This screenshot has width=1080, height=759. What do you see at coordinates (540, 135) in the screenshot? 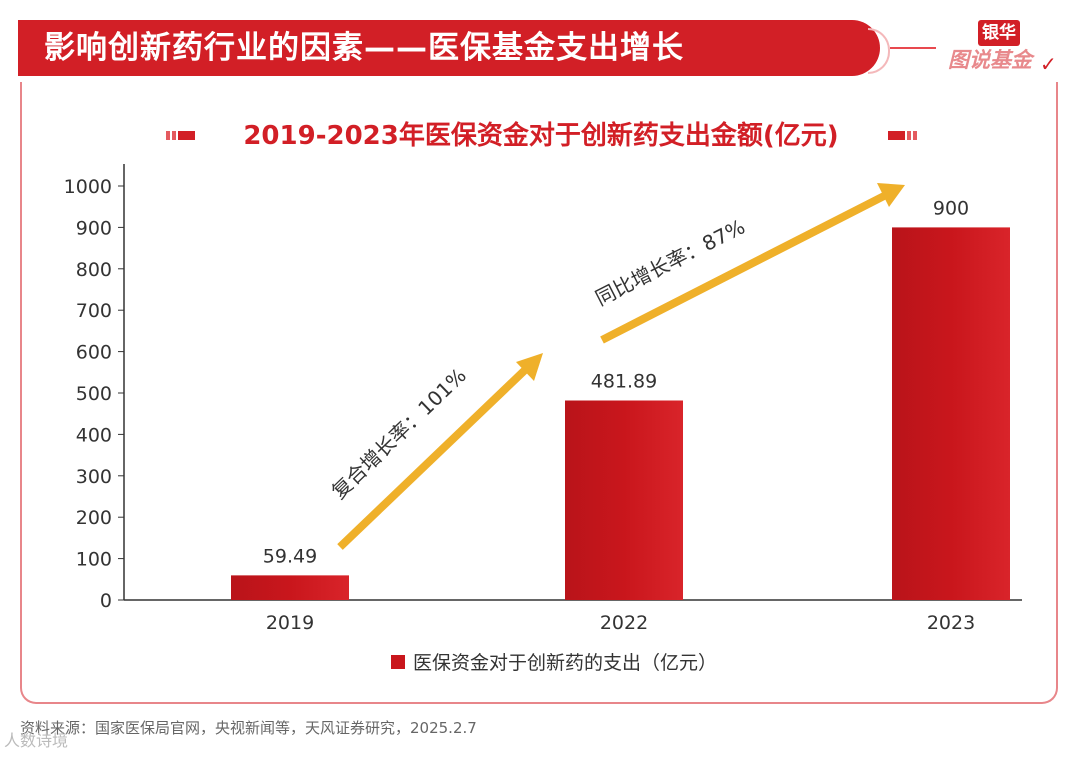
I see `chart-title: 2019-2023年医保资金对于创新药支出金额(亿元)` at bounding box center [540, 135].